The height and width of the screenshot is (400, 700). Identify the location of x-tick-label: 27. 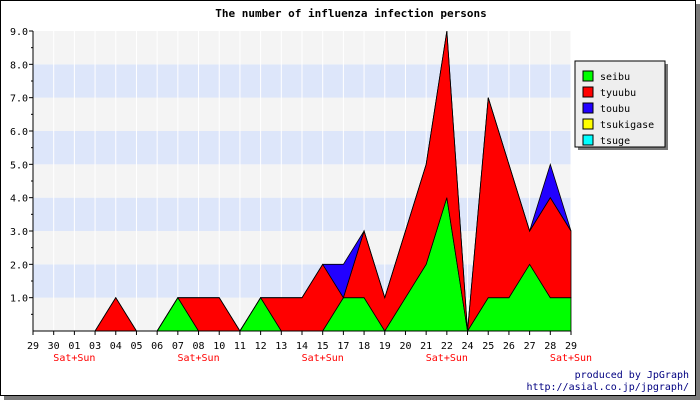
(530, 346).